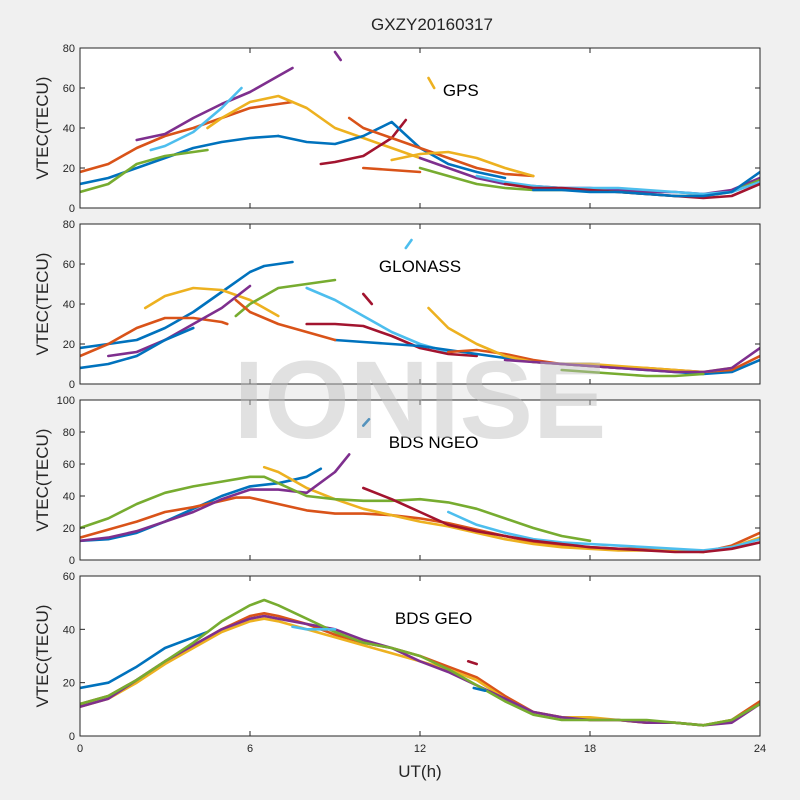  I want to click on x-tick-label: 0, so click(80, 749).